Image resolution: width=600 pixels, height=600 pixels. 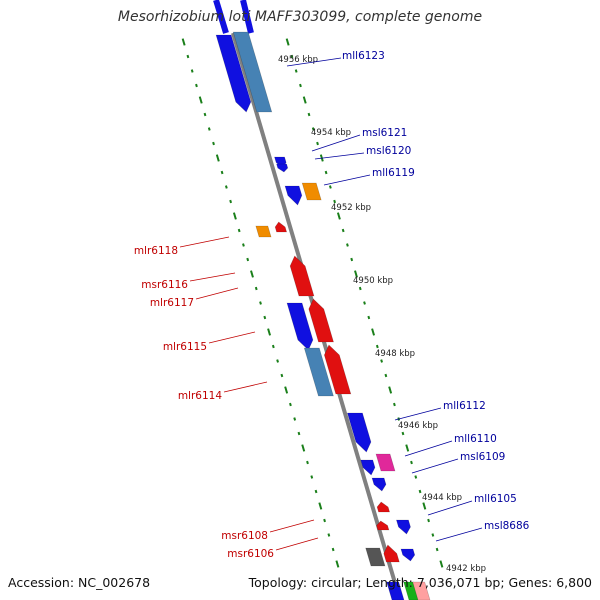 What do you see at coordinates (156, 251) in the screenshot?
I see `gene-label-mlr6118: mlr6118` at bounding box center [156, 251].